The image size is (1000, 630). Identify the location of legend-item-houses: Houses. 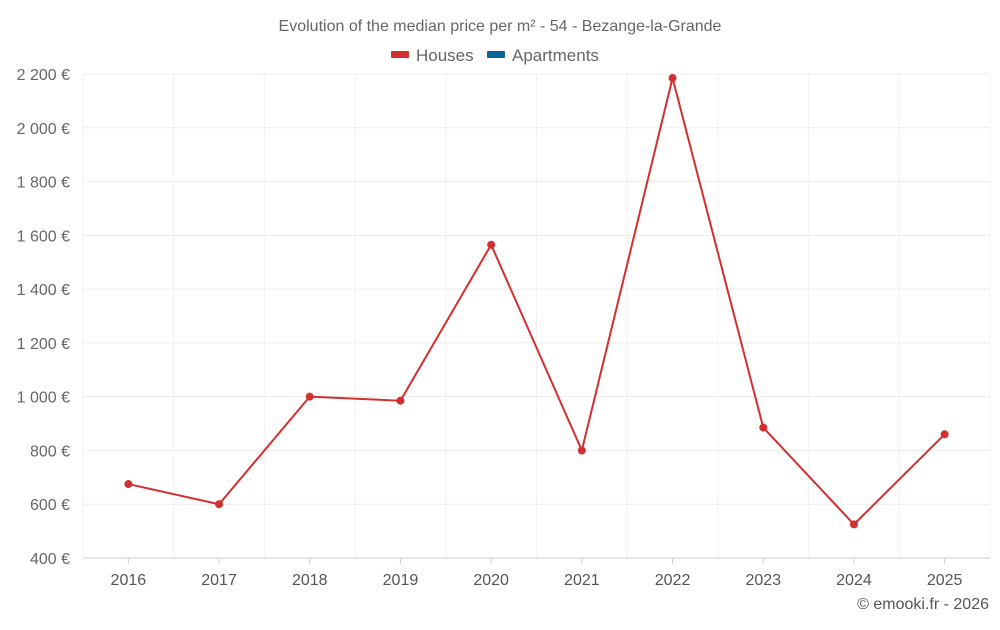
(432, 55).